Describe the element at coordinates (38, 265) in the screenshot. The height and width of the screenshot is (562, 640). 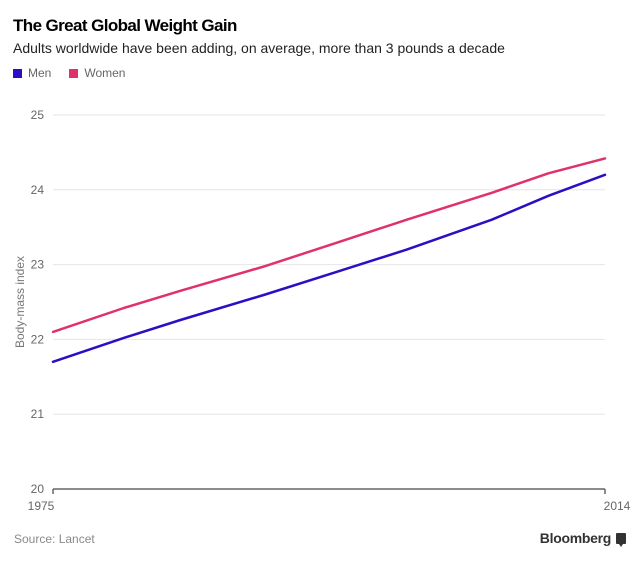
I see `y-tick-label: 23` at that location.